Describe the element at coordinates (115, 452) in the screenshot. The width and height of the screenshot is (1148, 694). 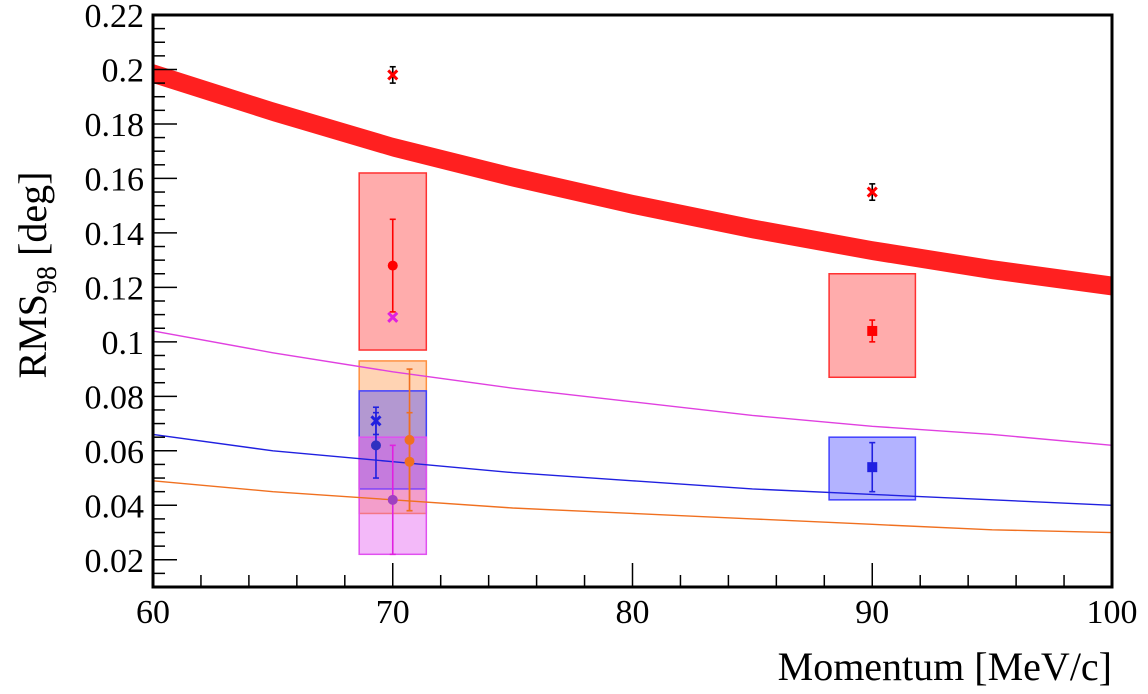
I see `y-tick-label: 0.06` at that location.